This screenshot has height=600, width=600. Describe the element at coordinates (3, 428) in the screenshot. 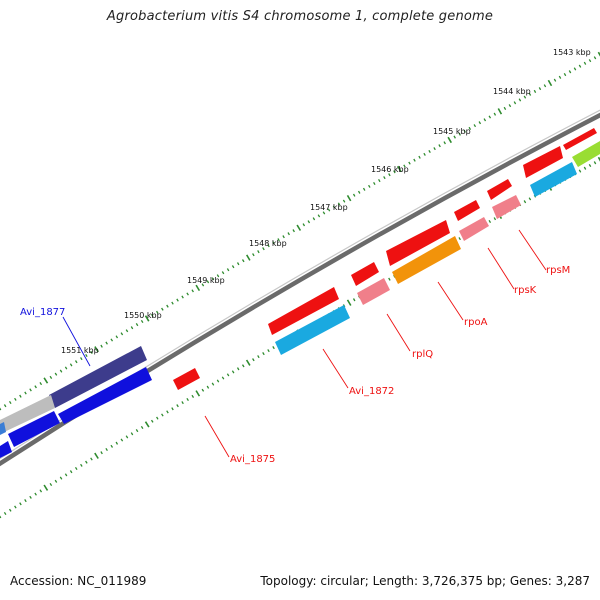

I see `gene-feature-lightblue` at that location.